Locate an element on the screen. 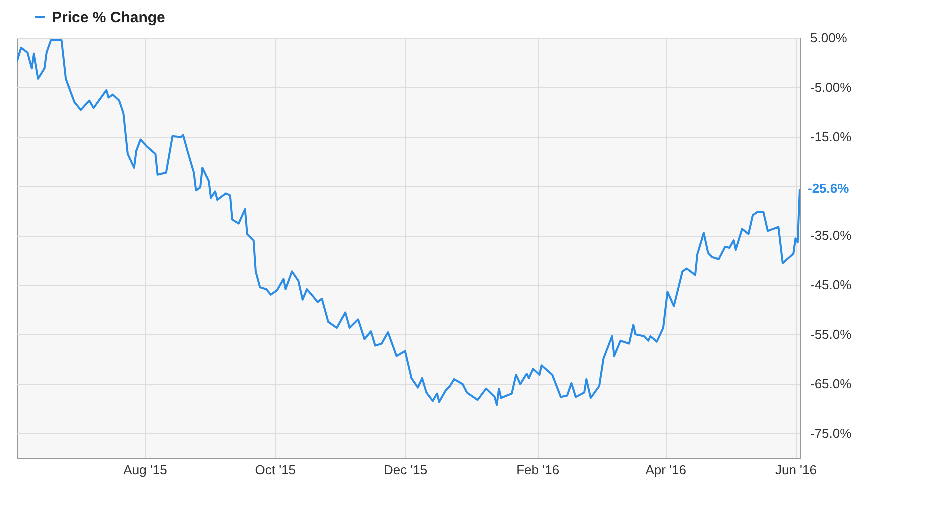 The width and height of the screenshot is (931, 506). x-tick-label: Apr '16 is located at coordinates (666, 470).